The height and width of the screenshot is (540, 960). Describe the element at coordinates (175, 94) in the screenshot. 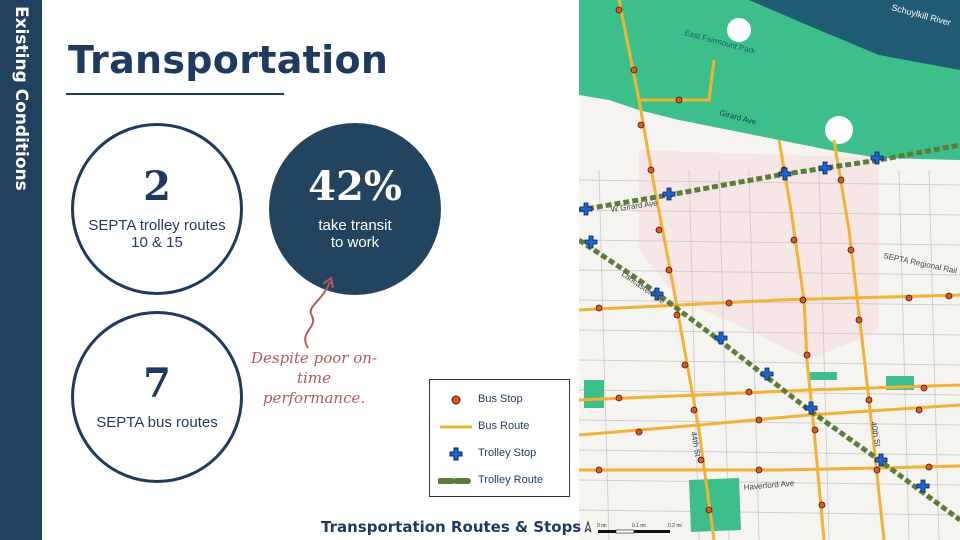

I see `title-underline` at that location.